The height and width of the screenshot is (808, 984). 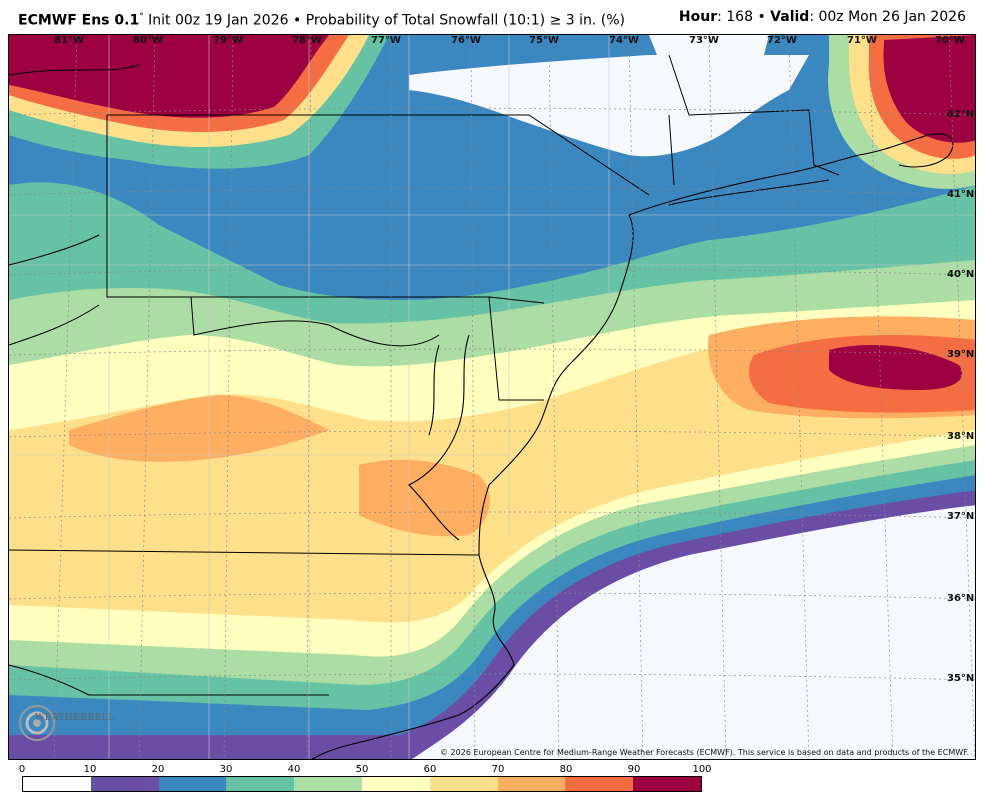 What do you see at coordinates (307, 40) in the screenshot?
I see `longitude-label: 78°W` at bounding box center [307, 40].